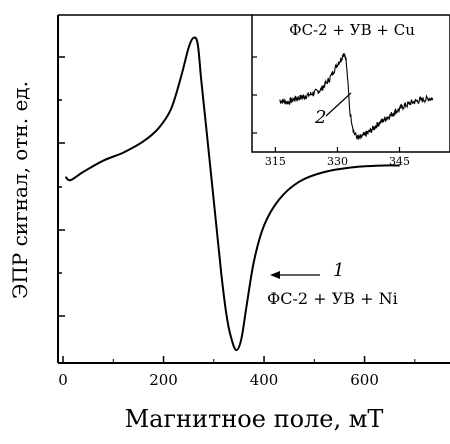  I want to click on series-1-arrowhead, so click(275, 275).